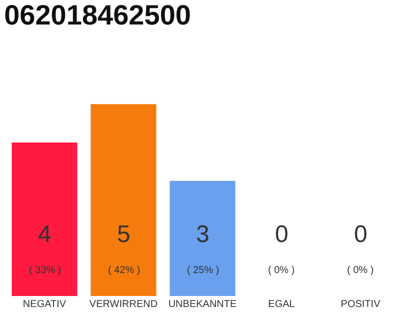 The image size is (410, 320). What do you see at coordinates (203, 248) in the screenshot?
I see `data-label: 3 ( 25% )` at bounding box center [203, 248].